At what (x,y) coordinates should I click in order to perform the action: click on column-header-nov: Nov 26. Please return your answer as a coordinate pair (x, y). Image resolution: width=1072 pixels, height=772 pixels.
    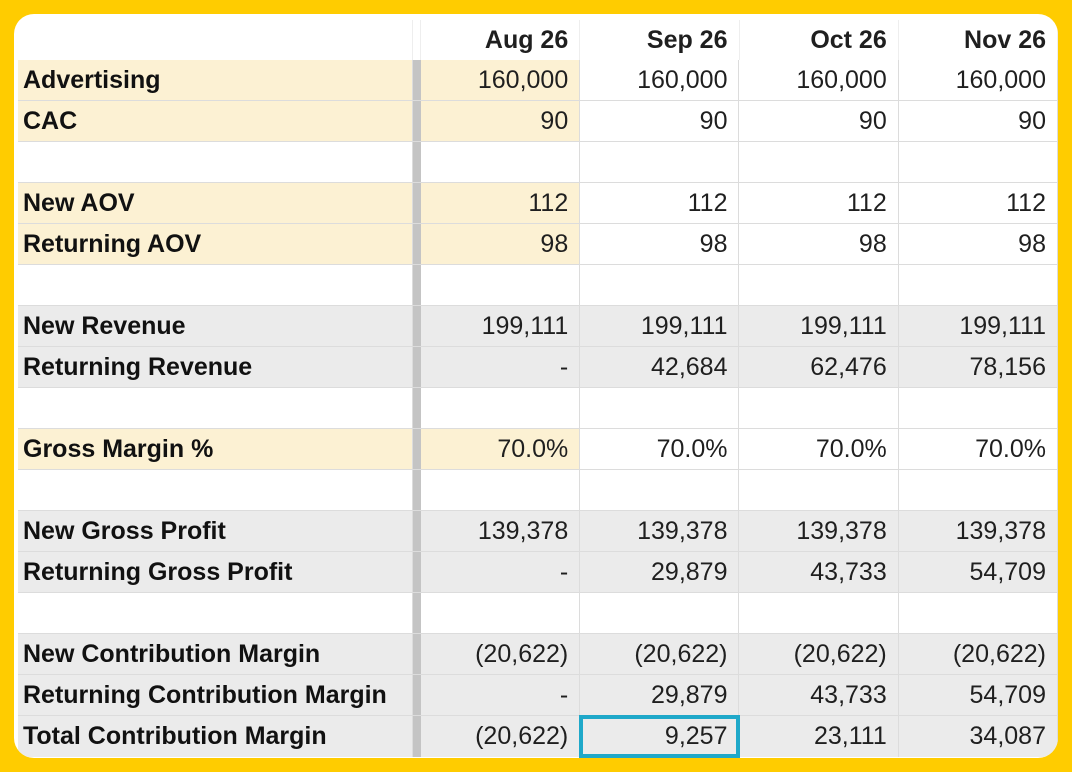
    Looking at the image, I should click on (978, 40).